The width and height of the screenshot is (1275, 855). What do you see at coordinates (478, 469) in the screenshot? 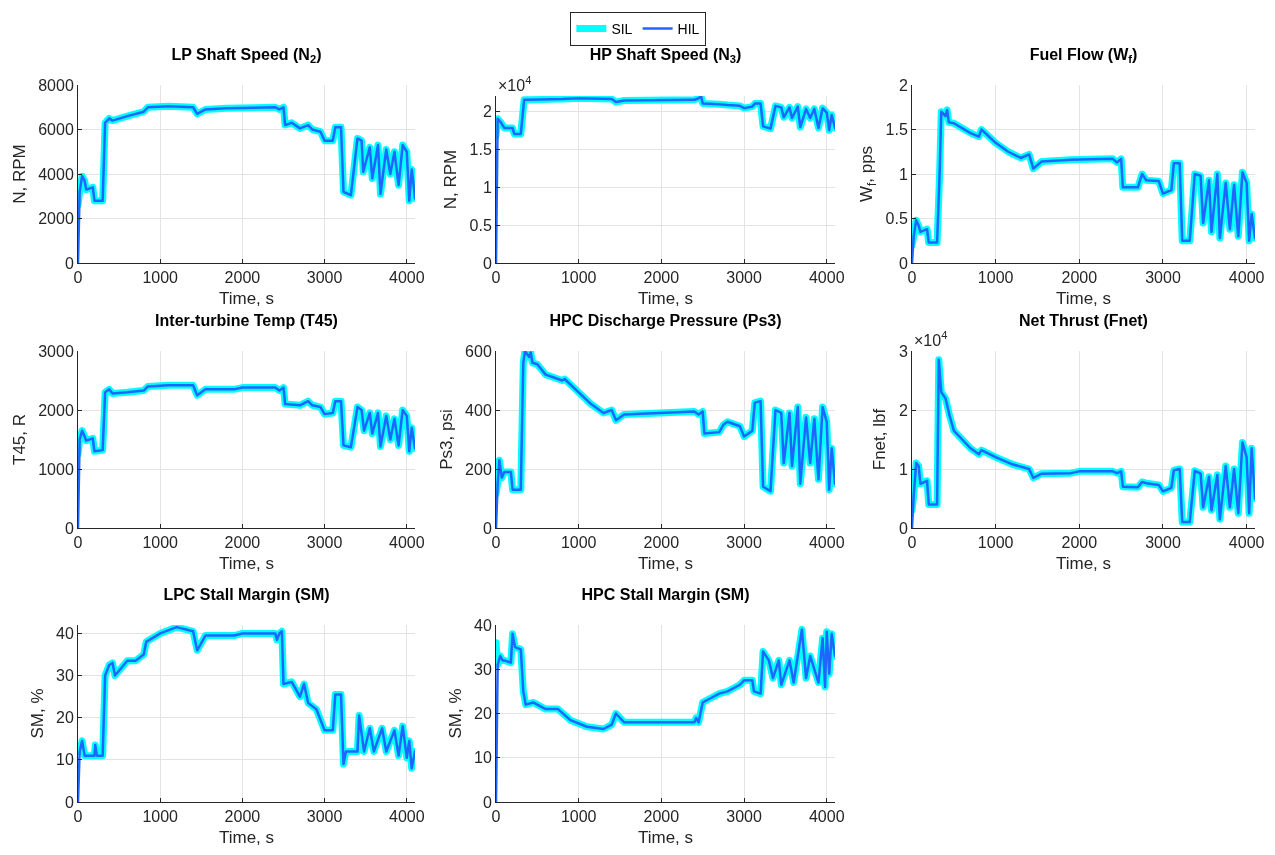
I see `y-tick-label: 200` at bounding box center [478, 469].